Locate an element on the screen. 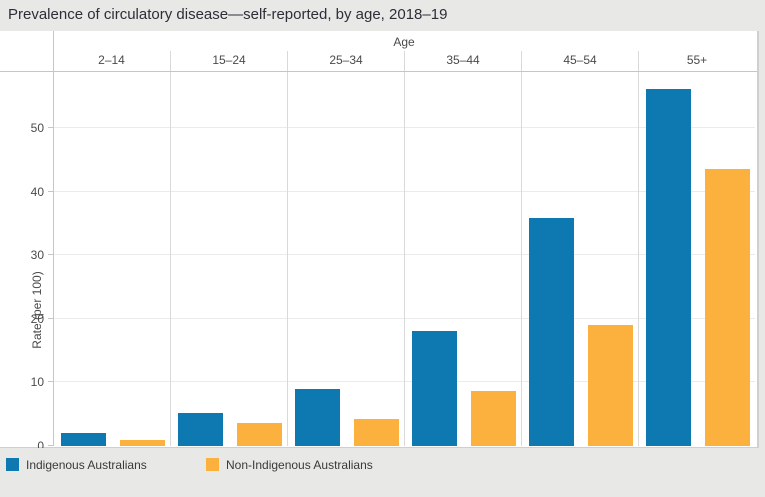  bar-group-55+ is located at coordinates (697, 259).